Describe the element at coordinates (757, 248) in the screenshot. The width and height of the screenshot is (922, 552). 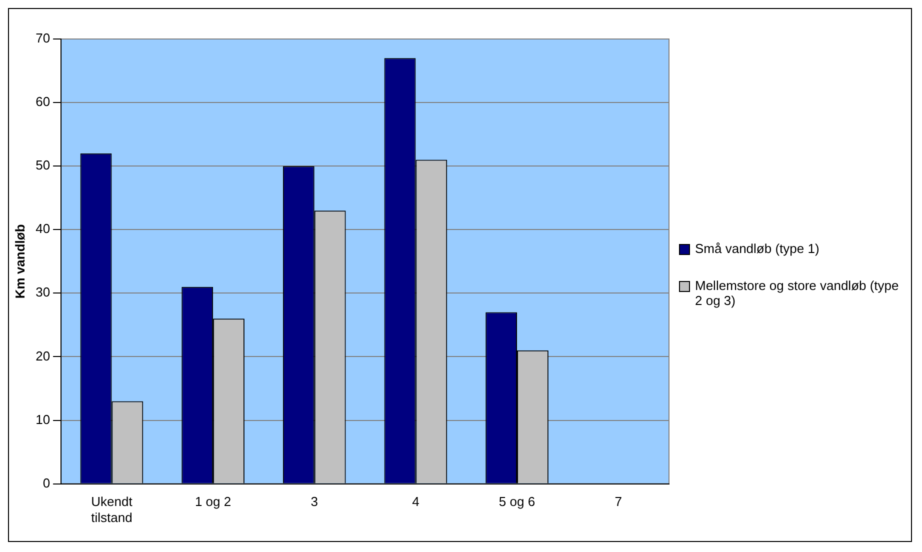
I see `legend-label: Små vandløb (type 1)` at that location.